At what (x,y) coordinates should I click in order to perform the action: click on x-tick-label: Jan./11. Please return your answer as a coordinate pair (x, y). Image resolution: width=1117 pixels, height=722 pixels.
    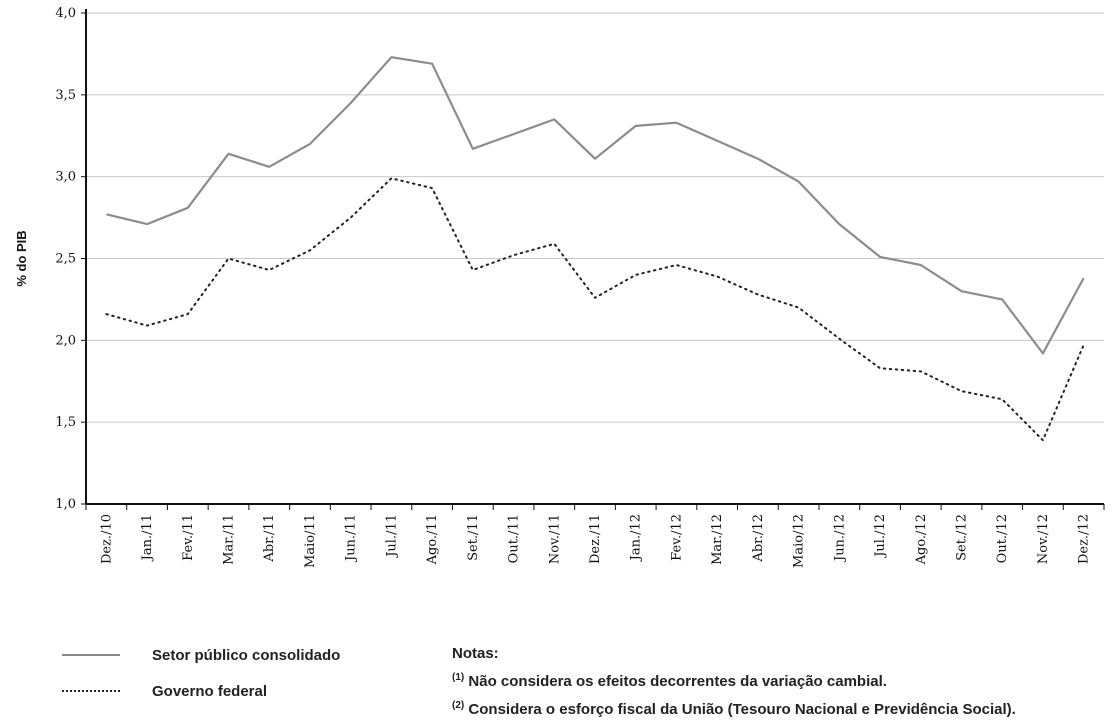
    Looking at the image, I should click on (147, 538).